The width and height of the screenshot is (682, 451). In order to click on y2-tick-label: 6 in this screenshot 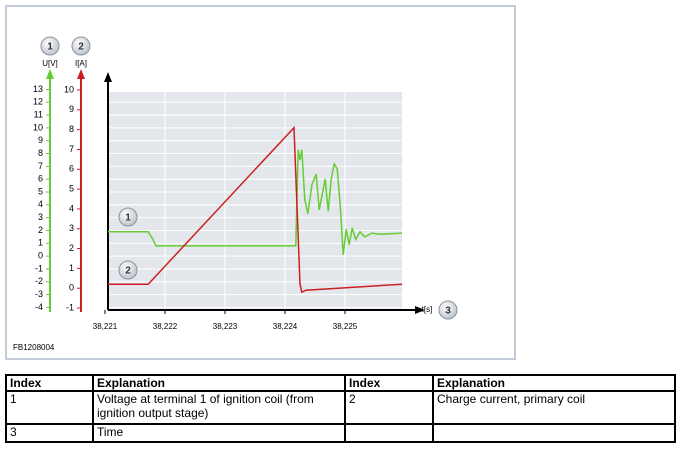, I will do `click(71, 169)`.